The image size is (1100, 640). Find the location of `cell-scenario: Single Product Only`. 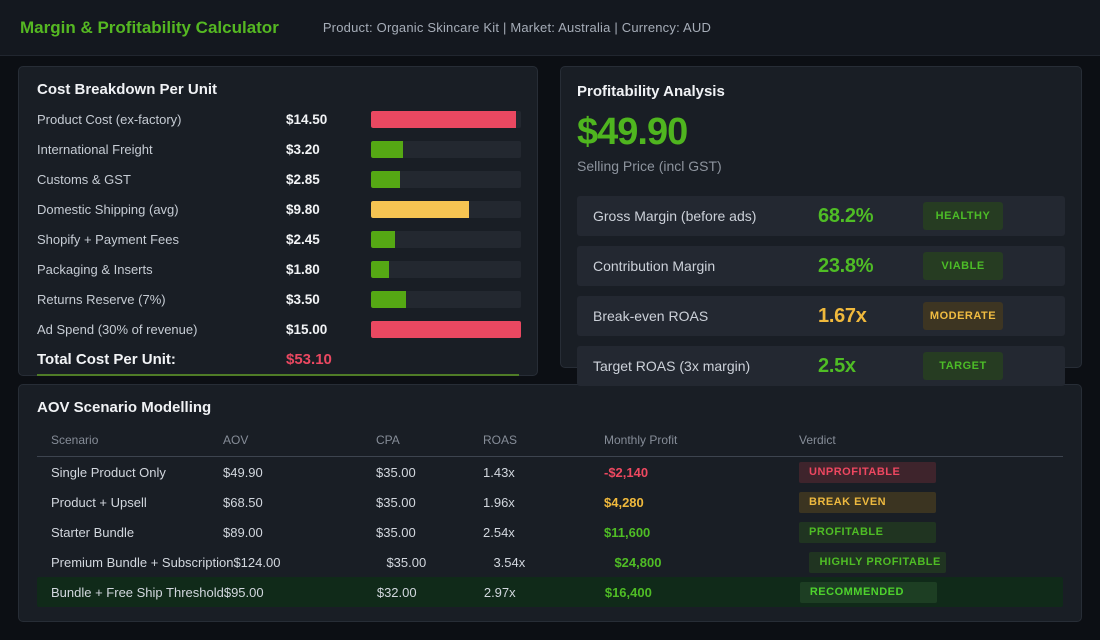

cell-scenario: Single Product Only is located at coordinates (108, 472).